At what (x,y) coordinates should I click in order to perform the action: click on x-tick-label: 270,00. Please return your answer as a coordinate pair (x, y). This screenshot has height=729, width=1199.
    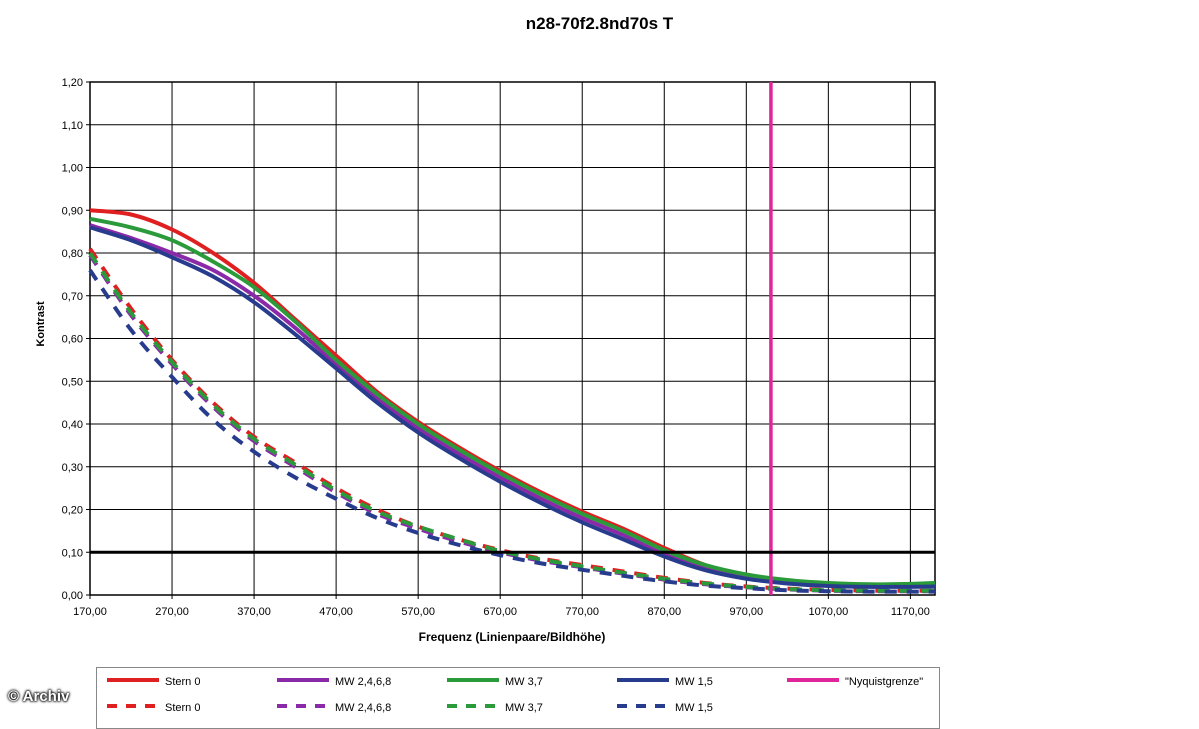
    Looking at the image, I should click on (172, 612).